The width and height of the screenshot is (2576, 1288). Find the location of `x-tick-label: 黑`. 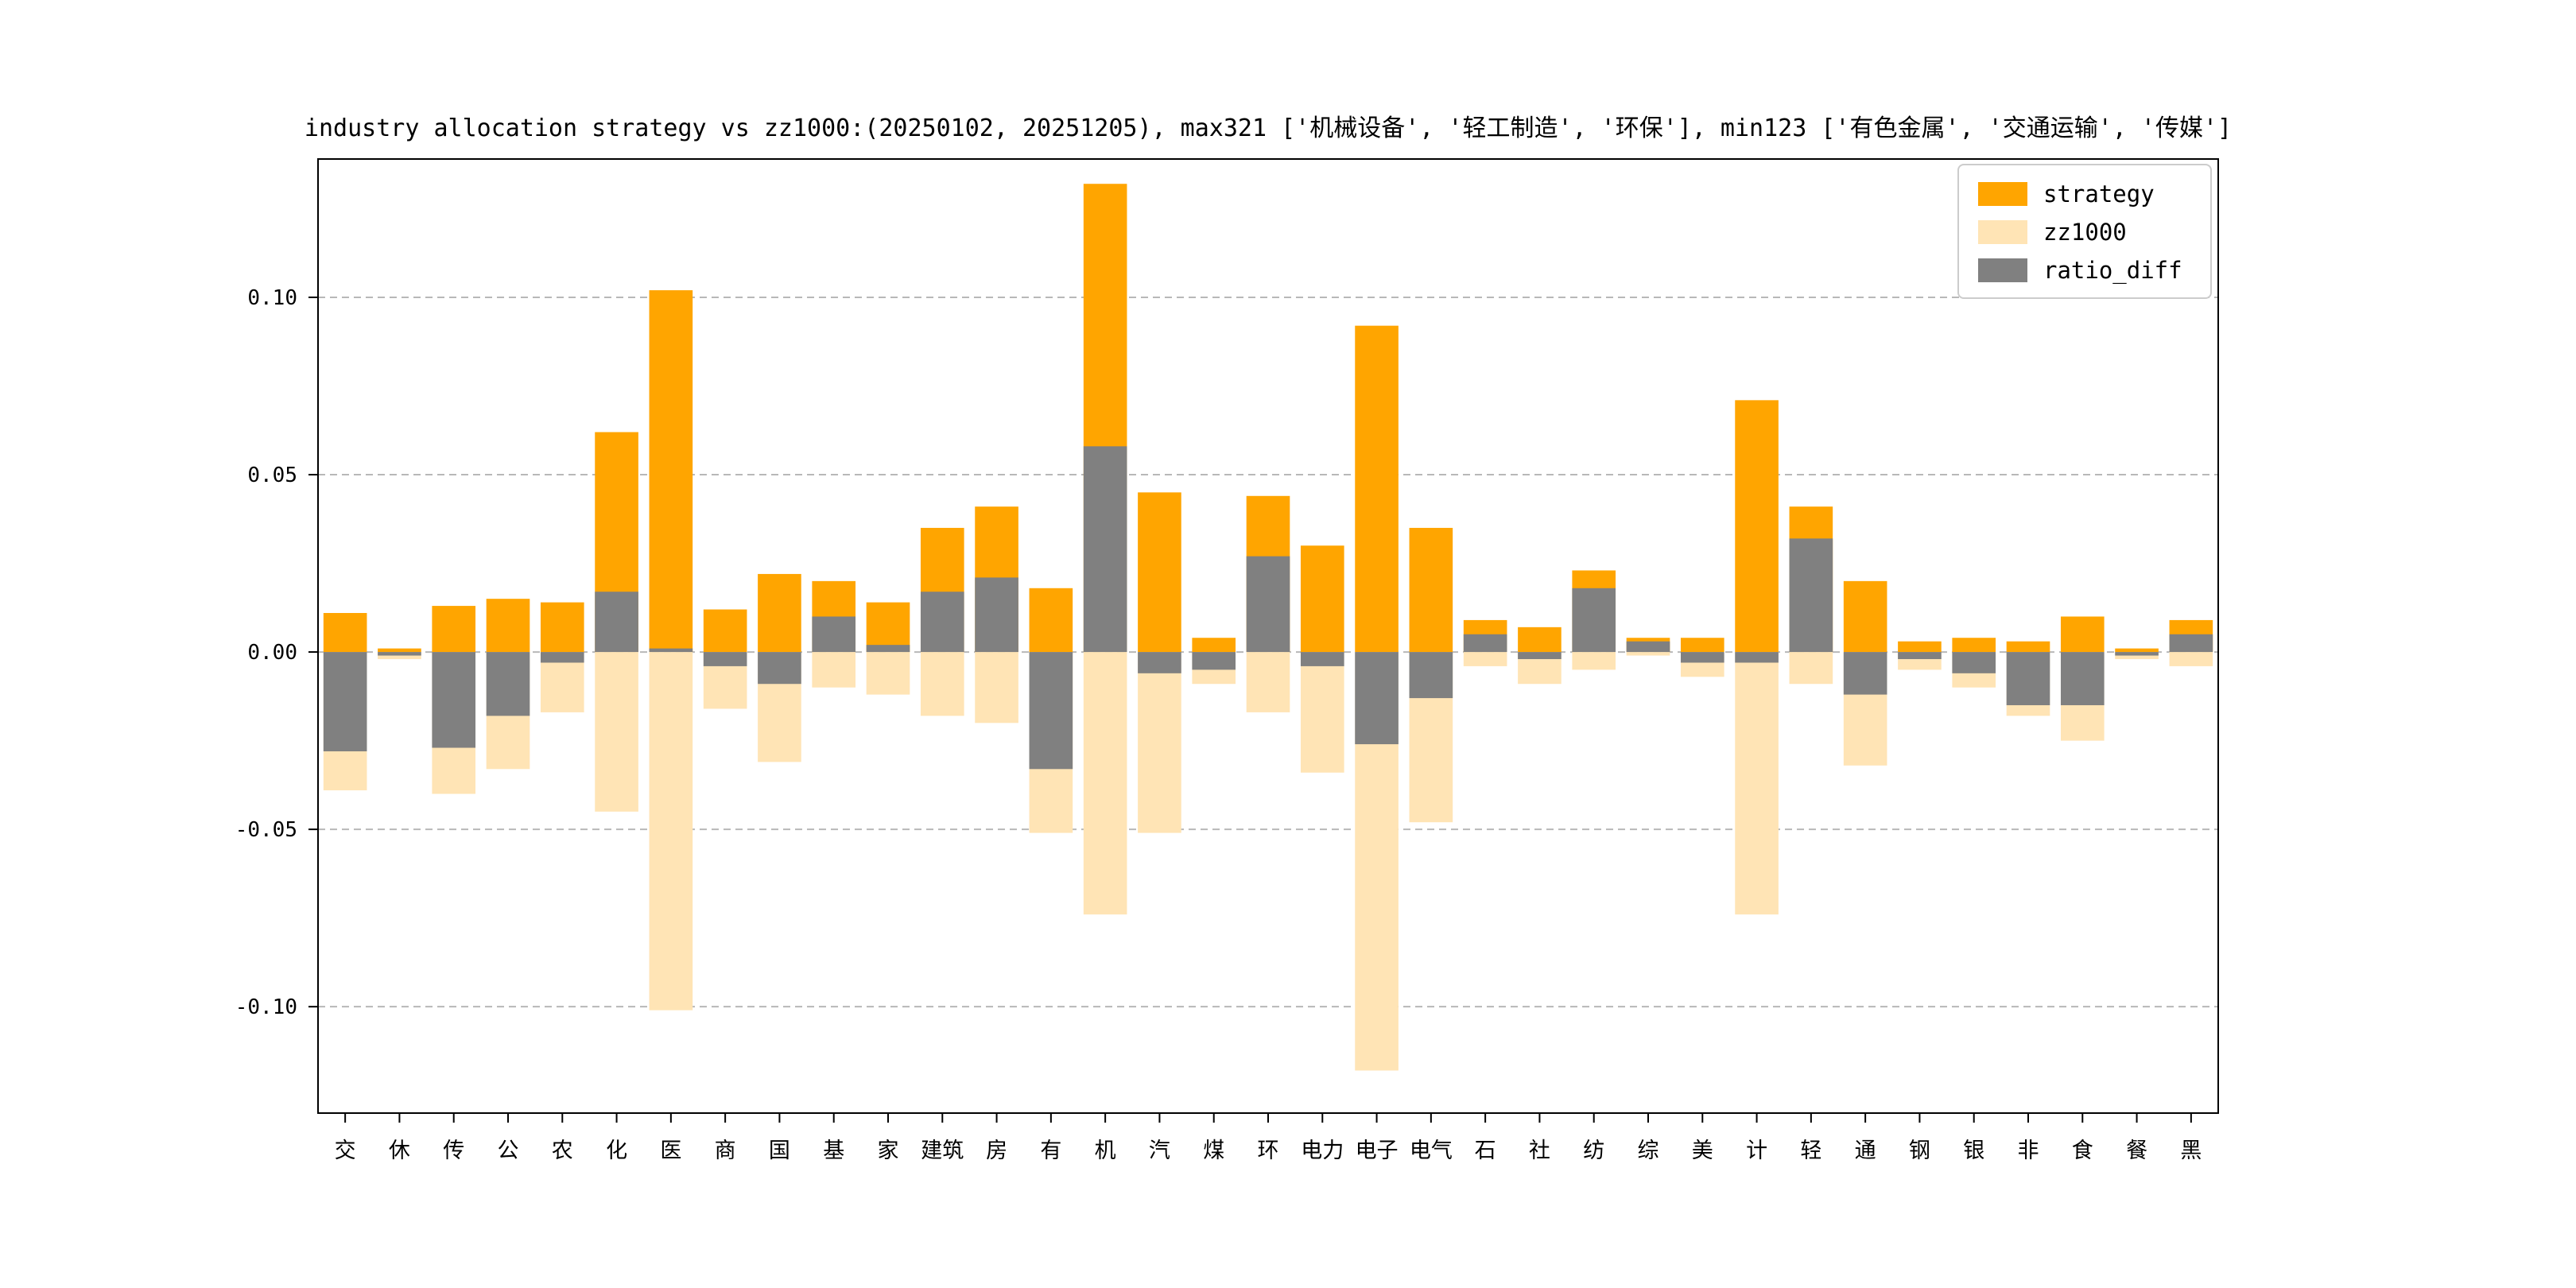

x-tick-label: 黑 is located at coordinates (2191, 1151).